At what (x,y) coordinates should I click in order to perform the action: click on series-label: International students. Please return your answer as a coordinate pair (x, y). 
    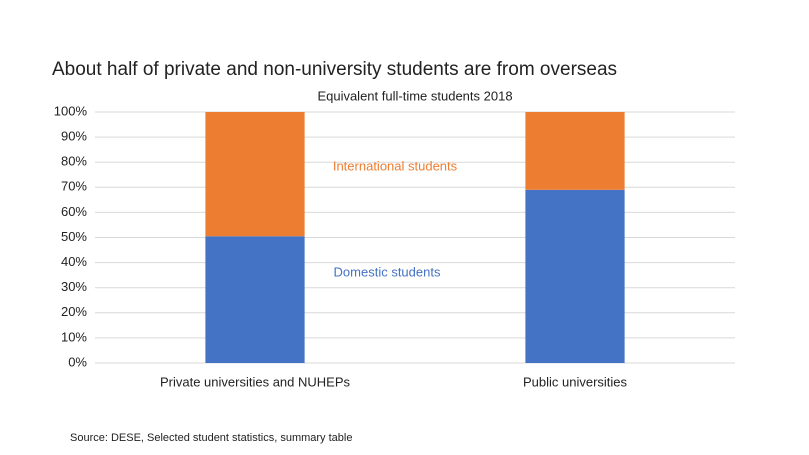
    Looking at the image, I should click on (395, 165).